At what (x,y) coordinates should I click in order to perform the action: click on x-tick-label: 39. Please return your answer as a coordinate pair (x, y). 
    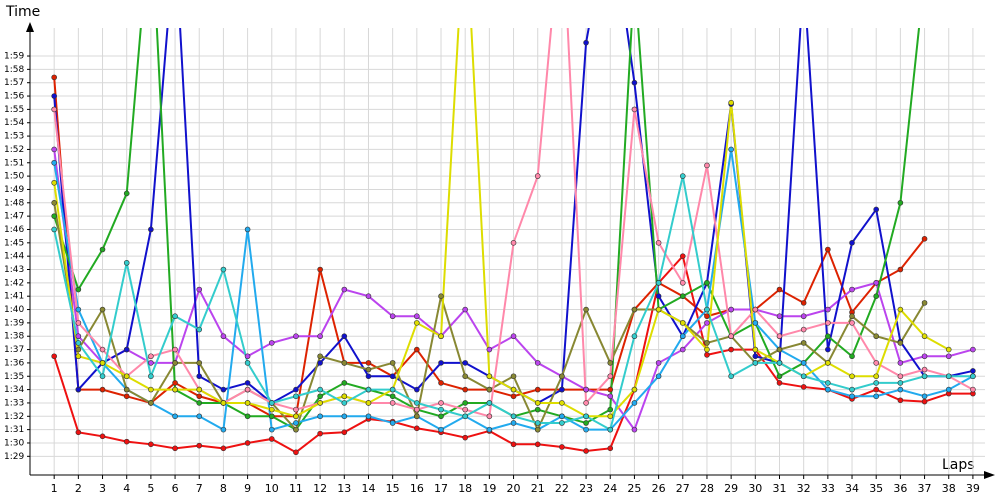
    Looking at the image, I should click on (973, 488).